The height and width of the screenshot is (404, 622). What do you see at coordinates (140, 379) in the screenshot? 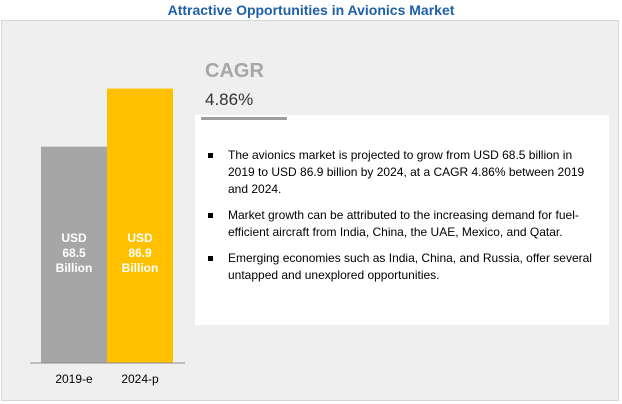
I see `x-tick-label-2024: 2024-p` at bounding box center [140, 379].